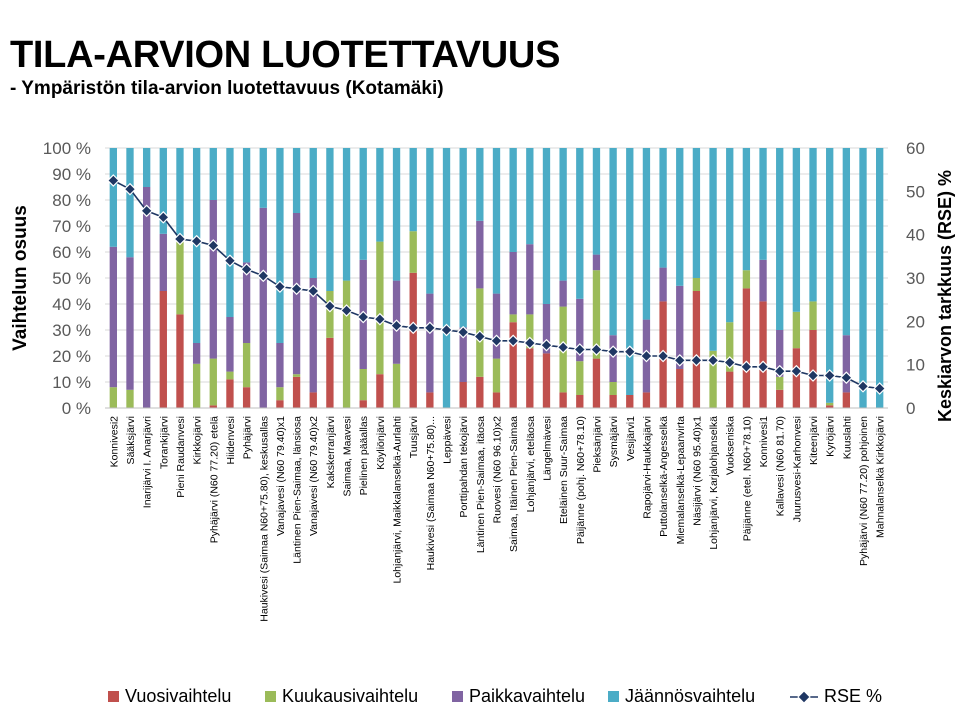 This screenshot has width=960, height=721. I want to click on x-tick-label: Köyliönjärvi, so click(381, 443).